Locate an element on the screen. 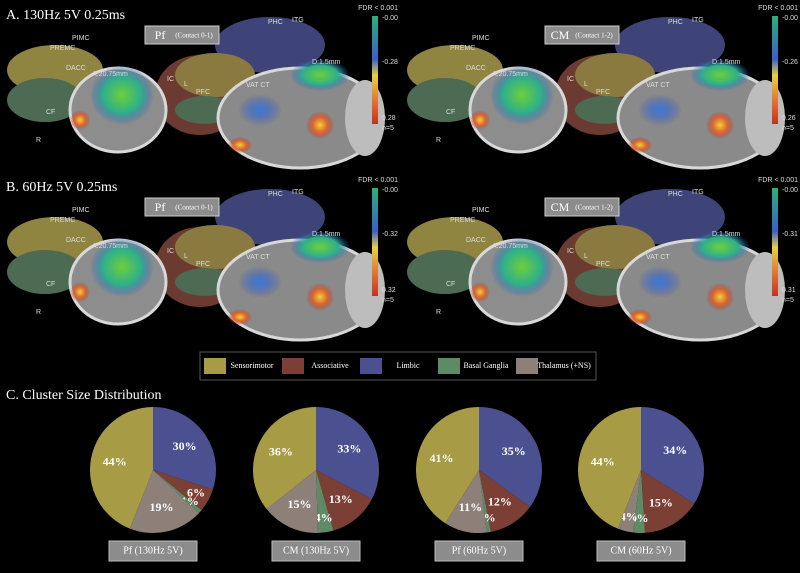 The height and width of the screenshot is (573, 800). colorbar-label: 0.28 is located at coordinates (389, 118).